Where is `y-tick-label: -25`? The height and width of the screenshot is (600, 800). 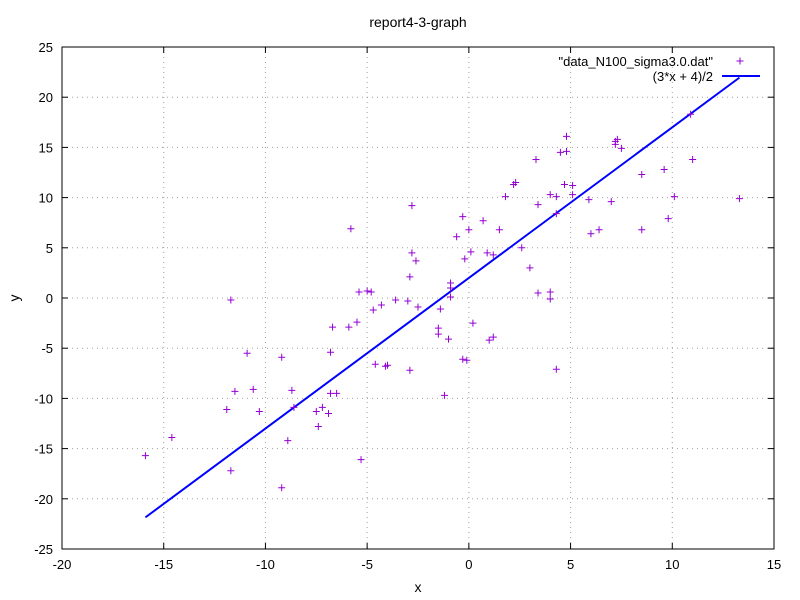 y-tick-label: -25 is located at coordinates (43, 549).